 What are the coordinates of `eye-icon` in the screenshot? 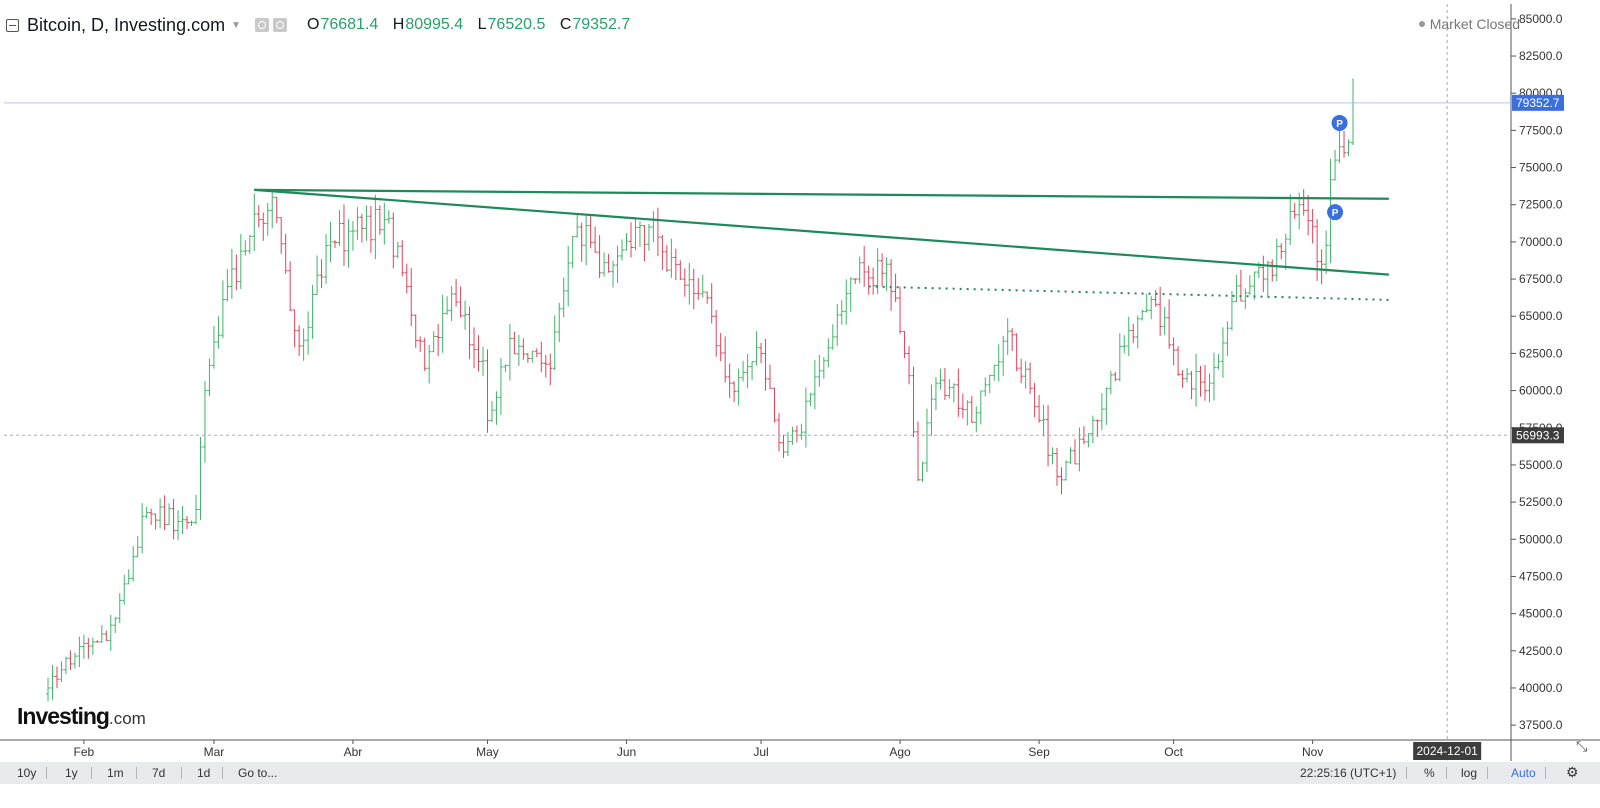 It's located at (262, 25).